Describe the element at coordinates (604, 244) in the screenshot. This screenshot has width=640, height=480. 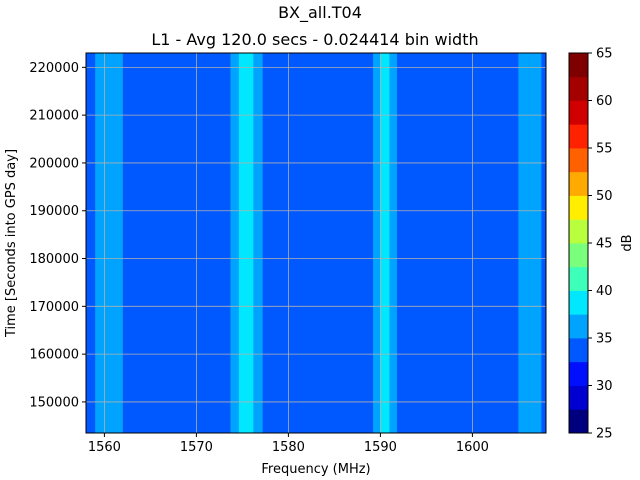
I see `colorbar-tick-label: 45` at that location.